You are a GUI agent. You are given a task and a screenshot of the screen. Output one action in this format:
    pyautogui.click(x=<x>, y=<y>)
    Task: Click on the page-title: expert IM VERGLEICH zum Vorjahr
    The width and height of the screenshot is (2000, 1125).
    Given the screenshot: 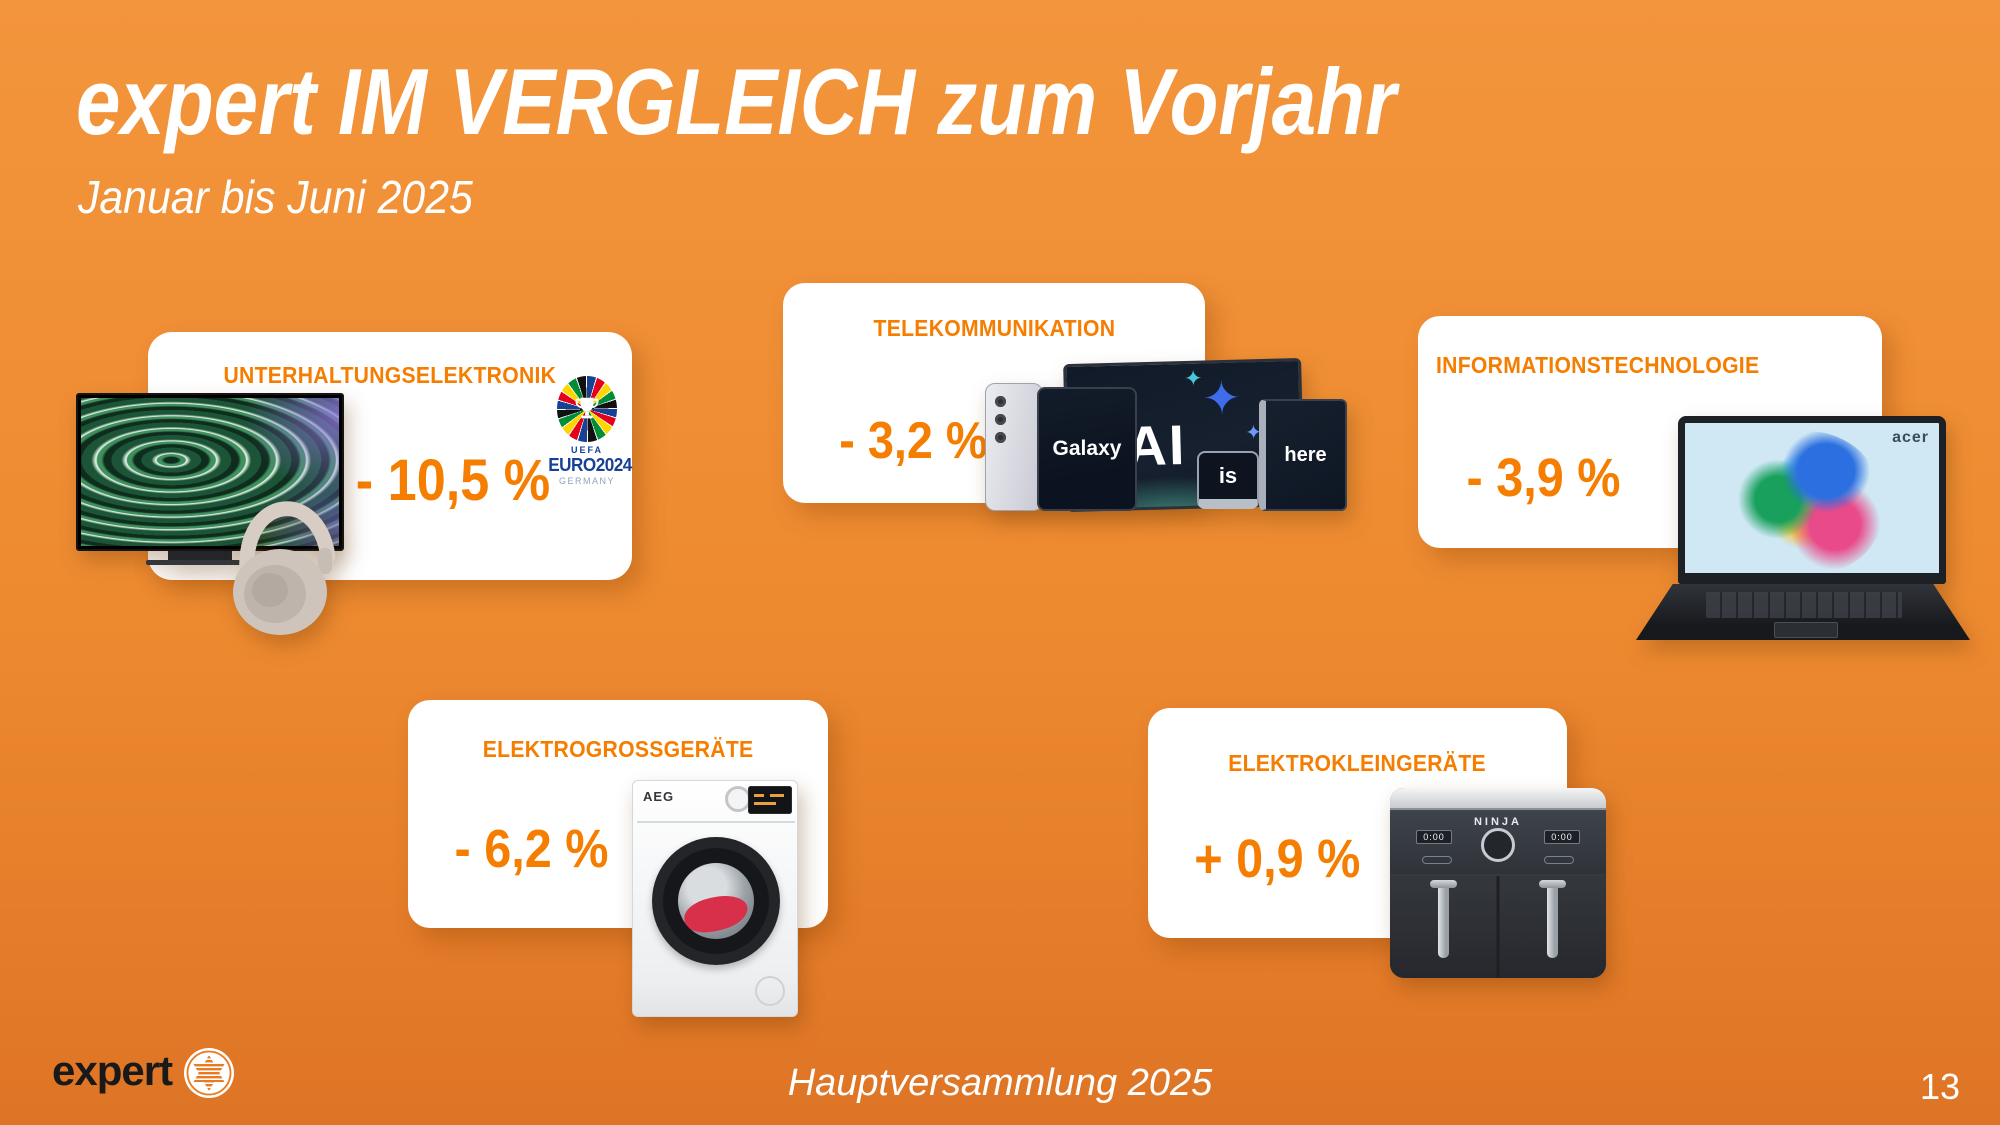 What is the action you would take?
    pyautogui.click(x=852, y=101)
    